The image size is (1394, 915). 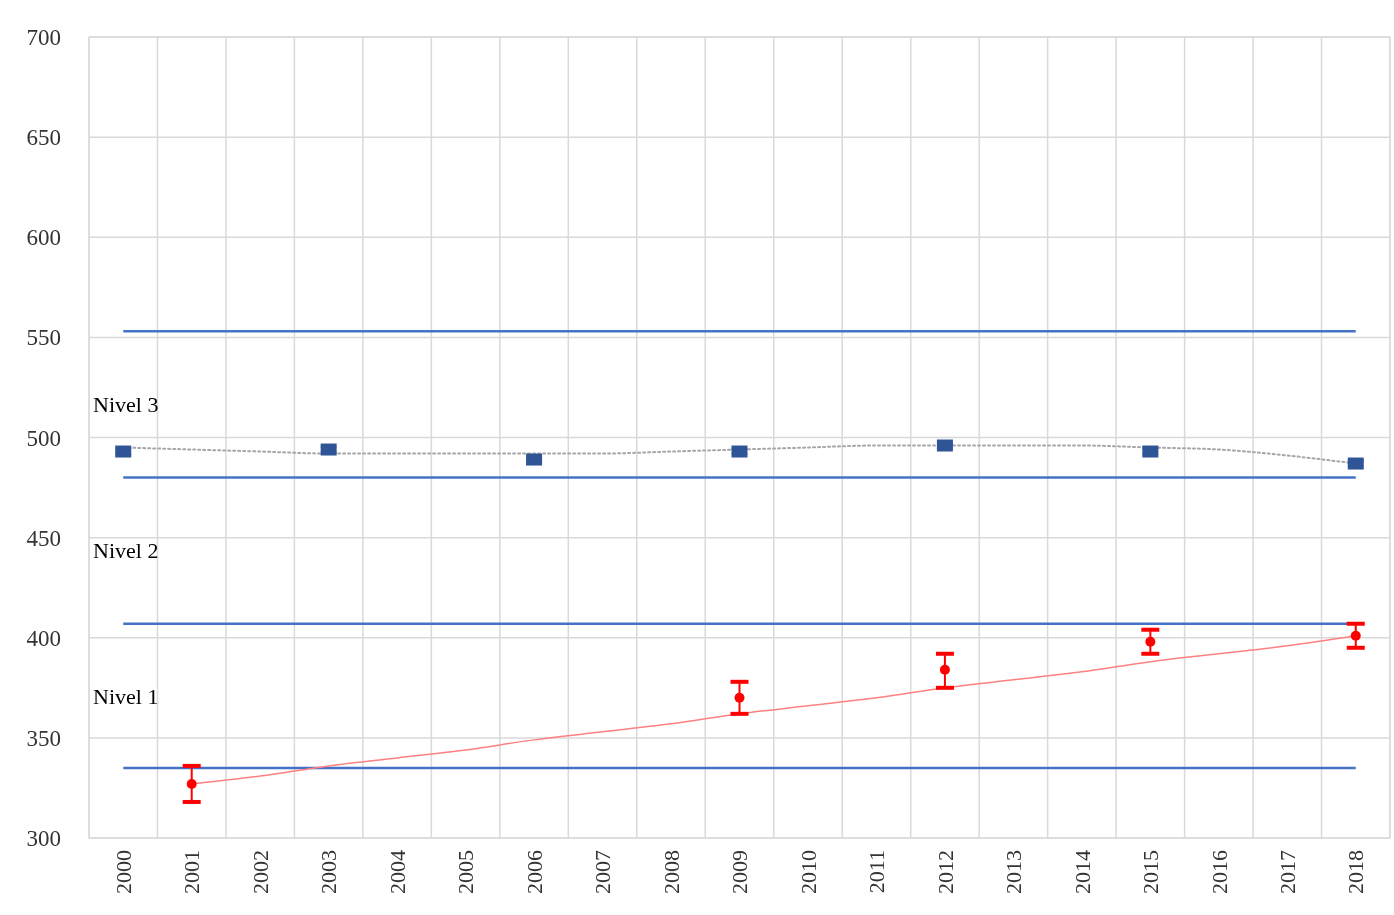 I want to click on x-tick-label: 2003, so click(x=329, y=872).